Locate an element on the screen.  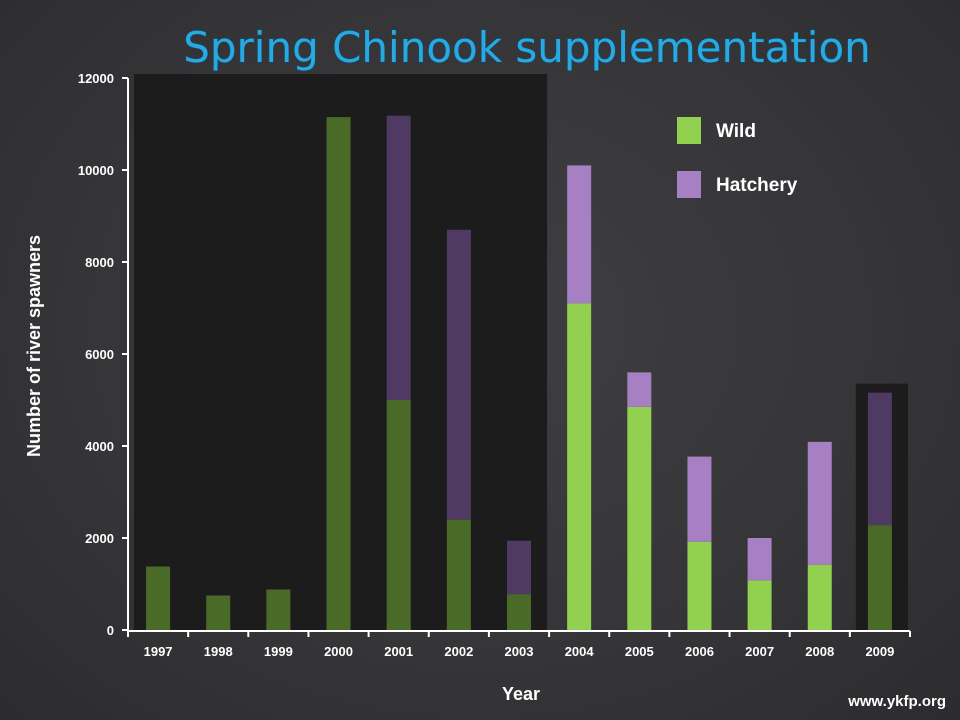
bar-base-1999 is located at coordinates (278, 628).